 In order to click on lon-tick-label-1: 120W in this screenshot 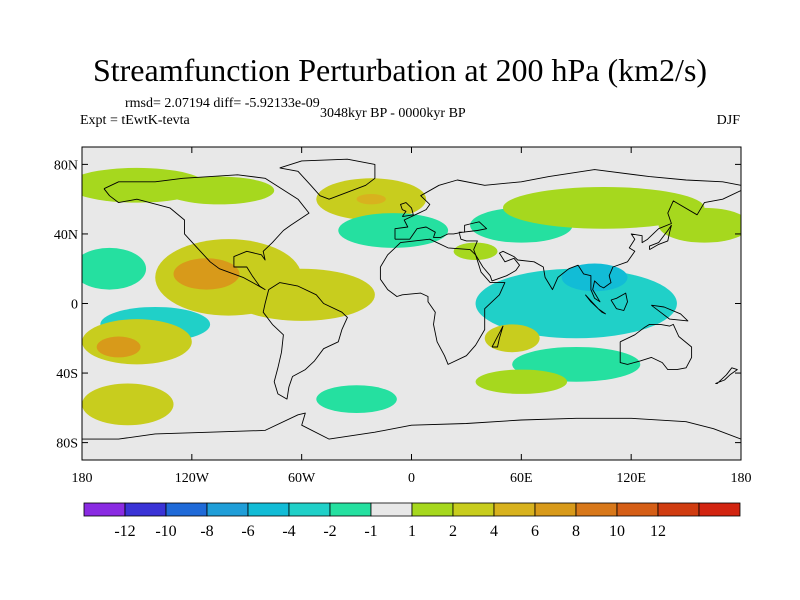, I will do `click(192, 478)`.